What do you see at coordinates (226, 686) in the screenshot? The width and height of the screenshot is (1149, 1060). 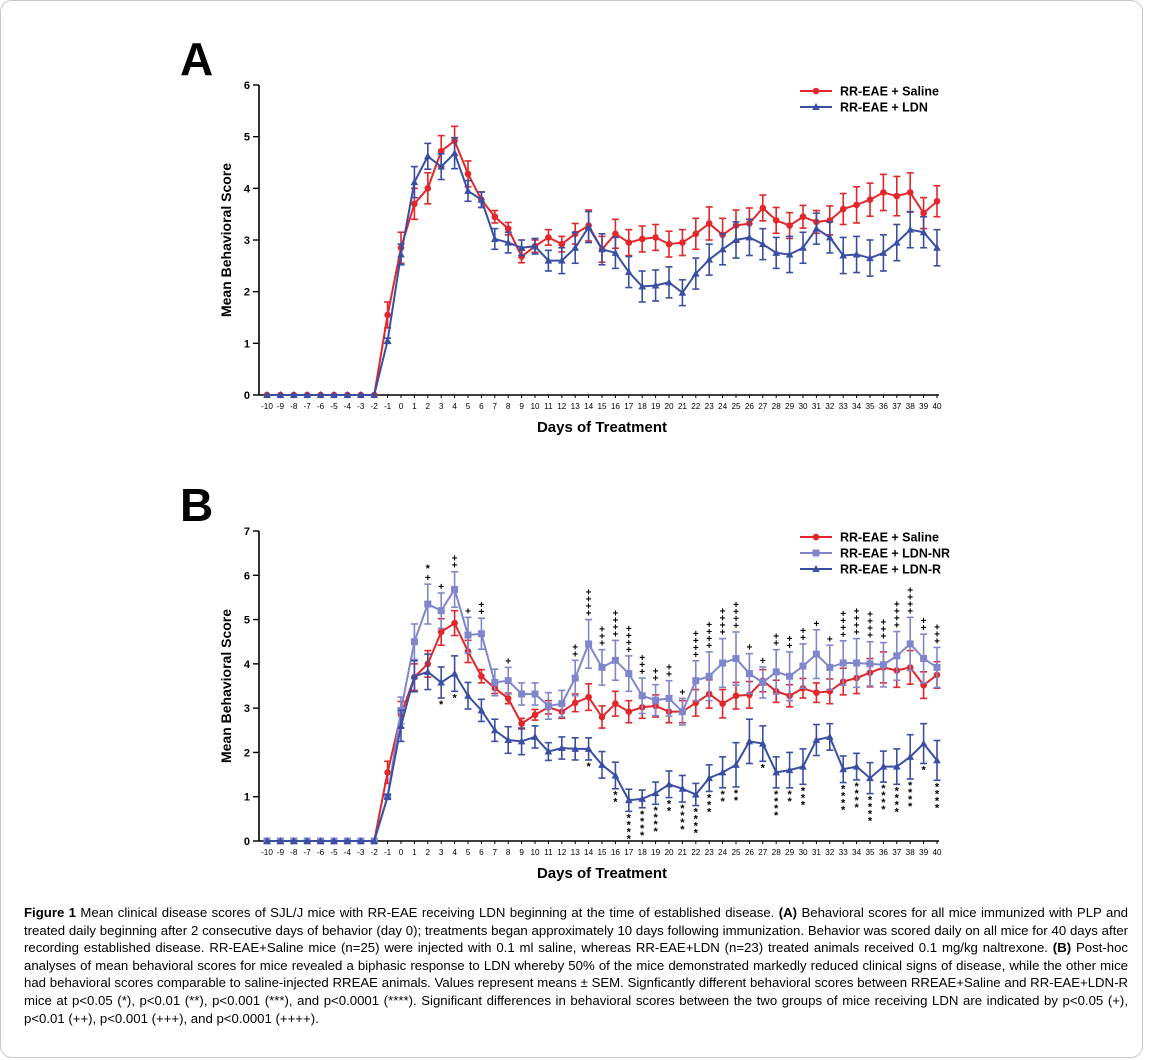 I see `y-axis-label: Mean Behavioral Score` at bounding box center [226, 686].